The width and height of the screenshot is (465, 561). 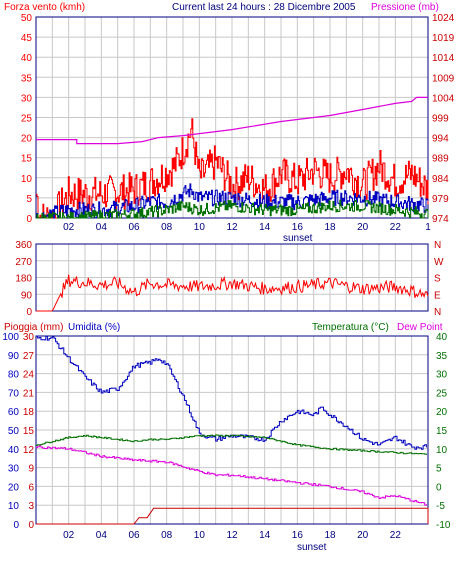 What do you see at coordinates (44, 7) in the screenshot?
I see `wind-title: Forza vento (kmh)` at bounding box center [44, 7].